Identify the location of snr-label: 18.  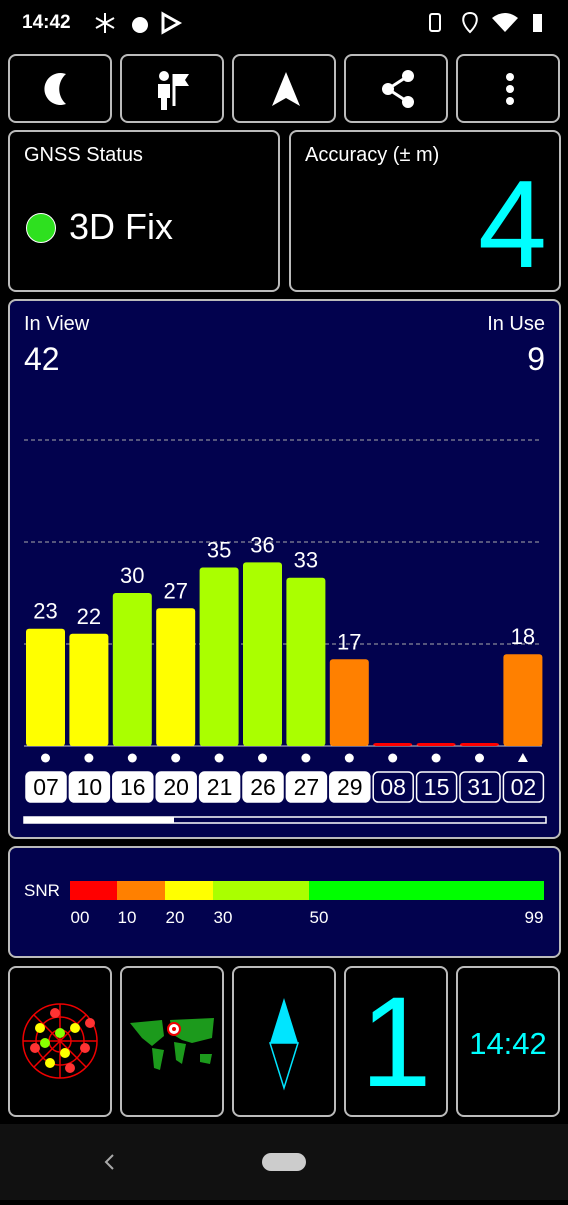
(523, 636).